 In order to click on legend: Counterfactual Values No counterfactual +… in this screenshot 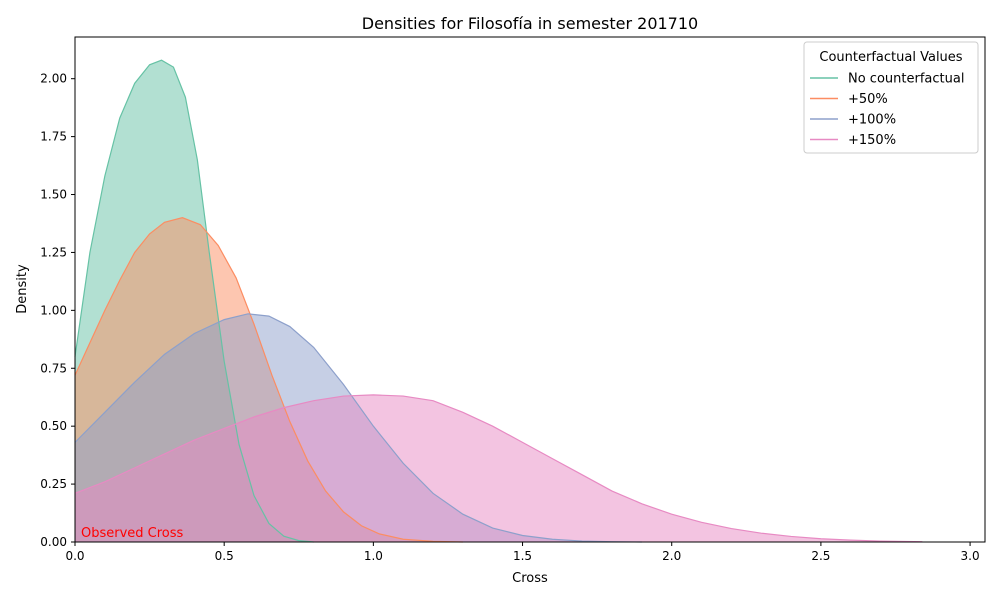, I will do `click(891, 97)`.